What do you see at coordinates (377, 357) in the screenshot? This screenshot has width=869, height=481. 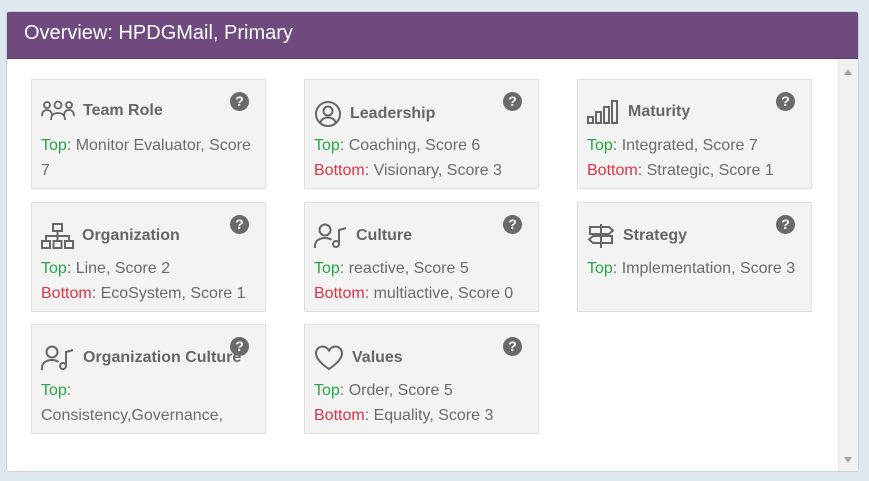 I see `card-title-text: Values` at bounding box center [377, 357].